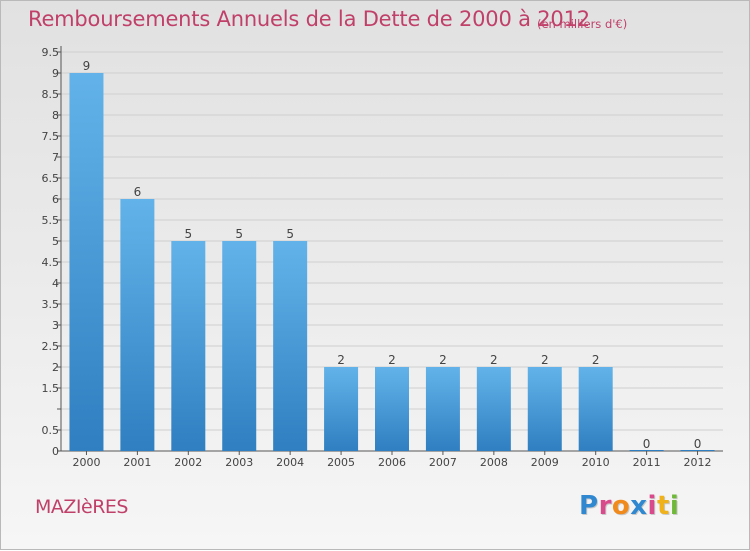 Image resolution: width=750 pixels, height=551 pixels. What do you see at coordinates (55, 199) in the screenshot?
I see `y-tick-label: 6` at bounding box center [55, 199].